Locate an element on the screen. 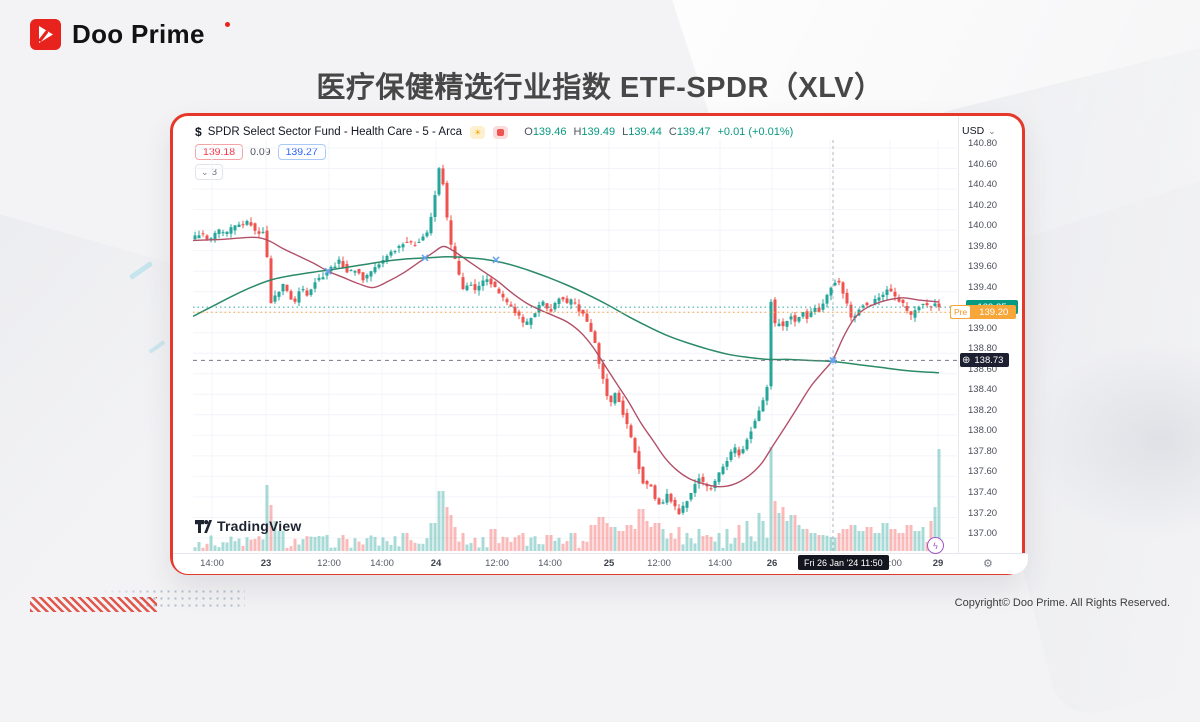 The width and height of the screenshot is (1200, 722). footer-stripe-decoration is located at coordinates (93, 604).